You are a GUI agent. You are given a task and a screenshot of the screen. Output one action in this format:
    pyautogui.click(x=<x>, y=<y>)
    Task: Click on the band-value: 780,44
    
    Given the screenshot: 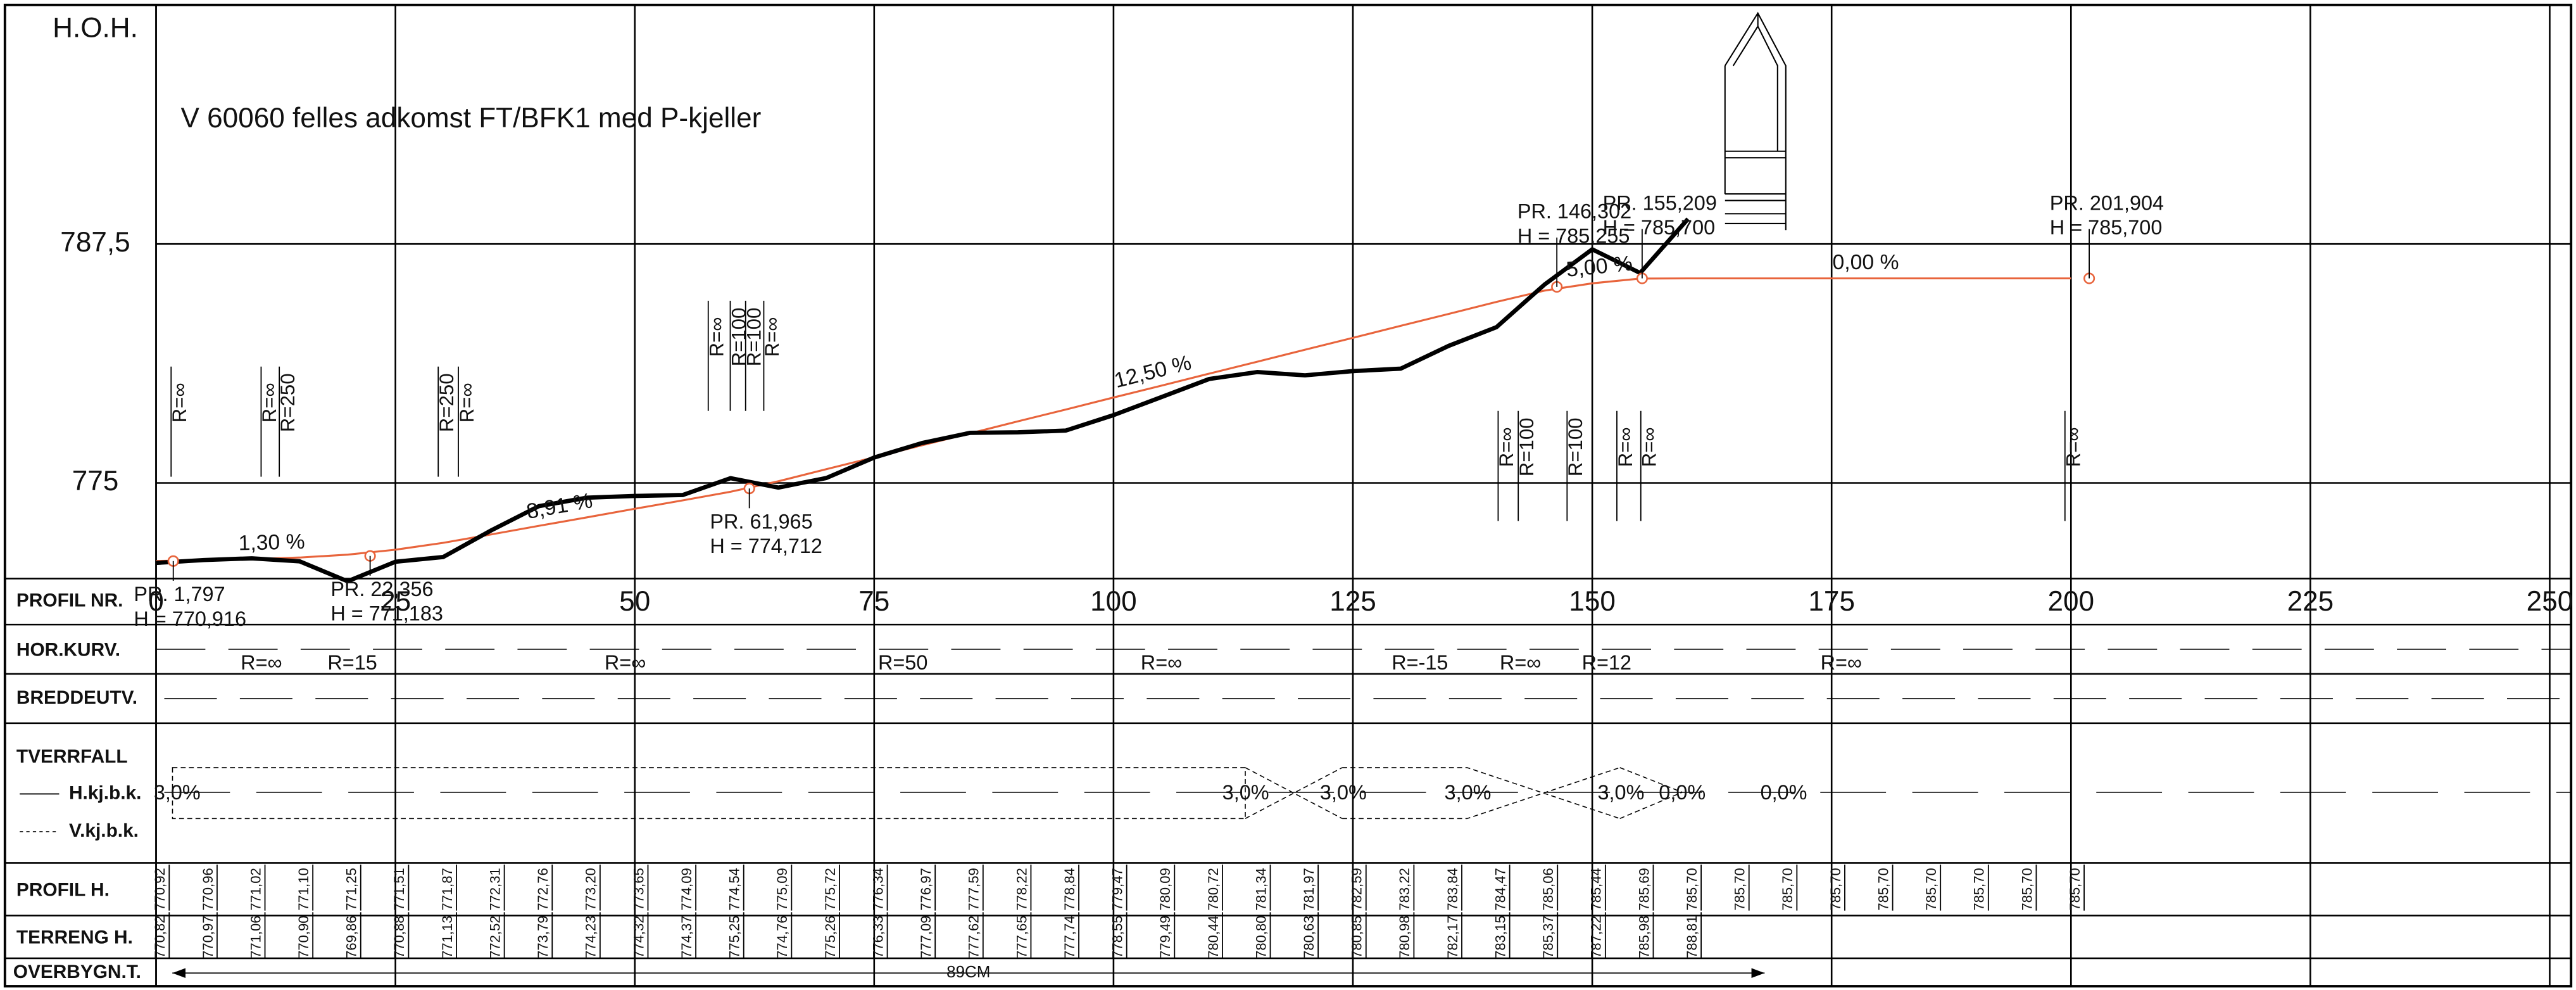 What is the action you would take?
    pyautogui.click(x=1213, y=936)
    